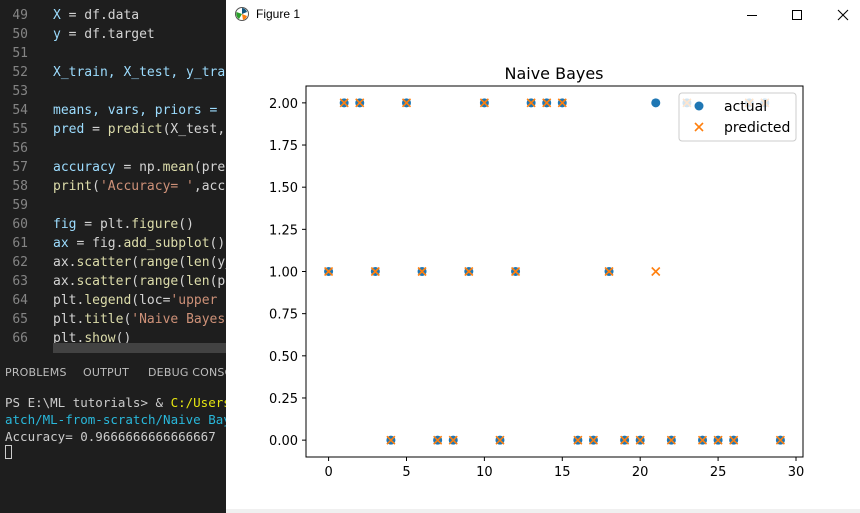 This screenshot has width=860, height=513. Describe the element at coordinates (737, 117) in the screenshot. I see `legend: actual predicted` at that location.